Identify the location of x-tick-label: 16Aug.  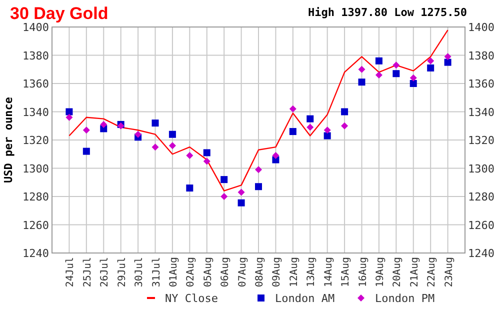
(363, 272).